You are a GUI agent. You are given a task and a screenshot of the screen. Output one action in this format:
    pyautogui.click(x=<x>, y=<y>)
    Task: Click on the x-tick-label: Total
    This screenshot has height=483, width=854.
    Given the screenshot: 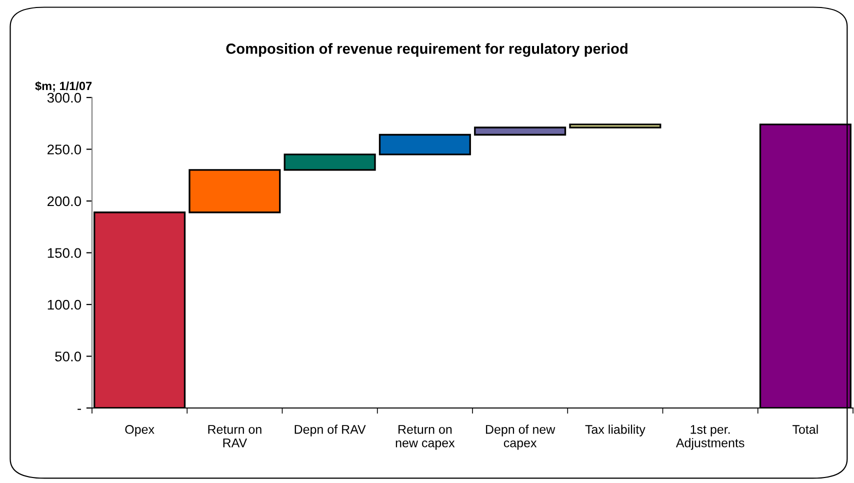 What is the action you would take?
    pyautogui.click(x=805, y=429)
    